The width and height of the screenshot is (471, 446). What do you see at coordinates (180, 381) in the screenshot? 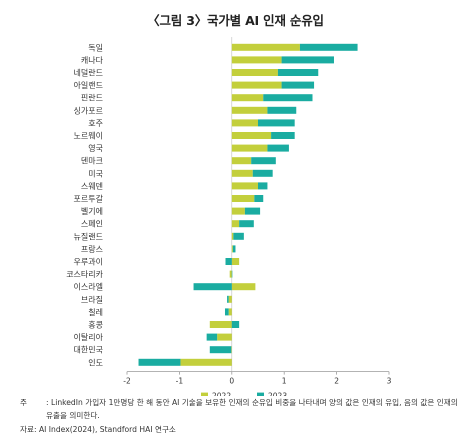
I see `x-tick-label: -1` at bounding box center [180, 381].